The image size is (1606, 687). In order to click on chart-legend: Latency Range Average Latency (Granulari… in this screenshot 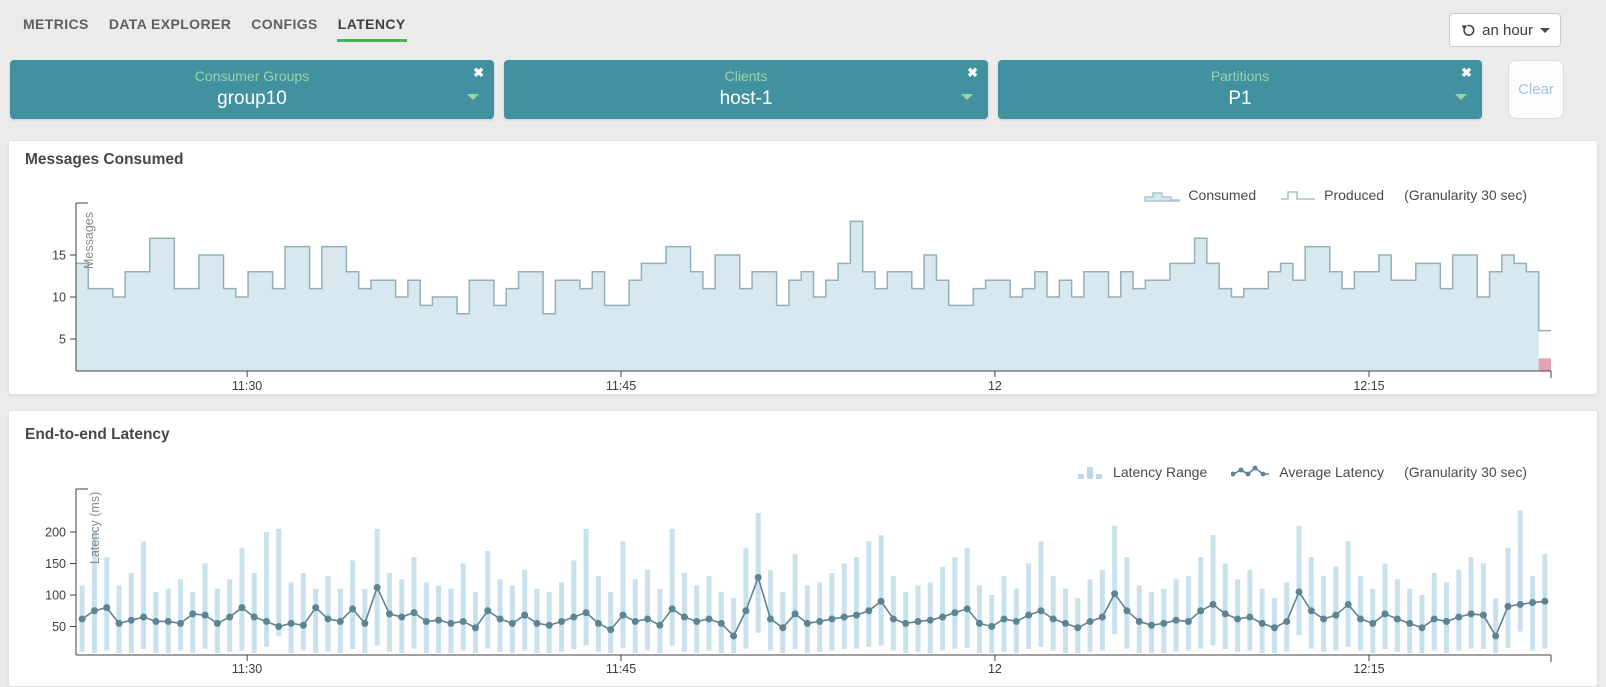, I will do `click(1302, 472)`.